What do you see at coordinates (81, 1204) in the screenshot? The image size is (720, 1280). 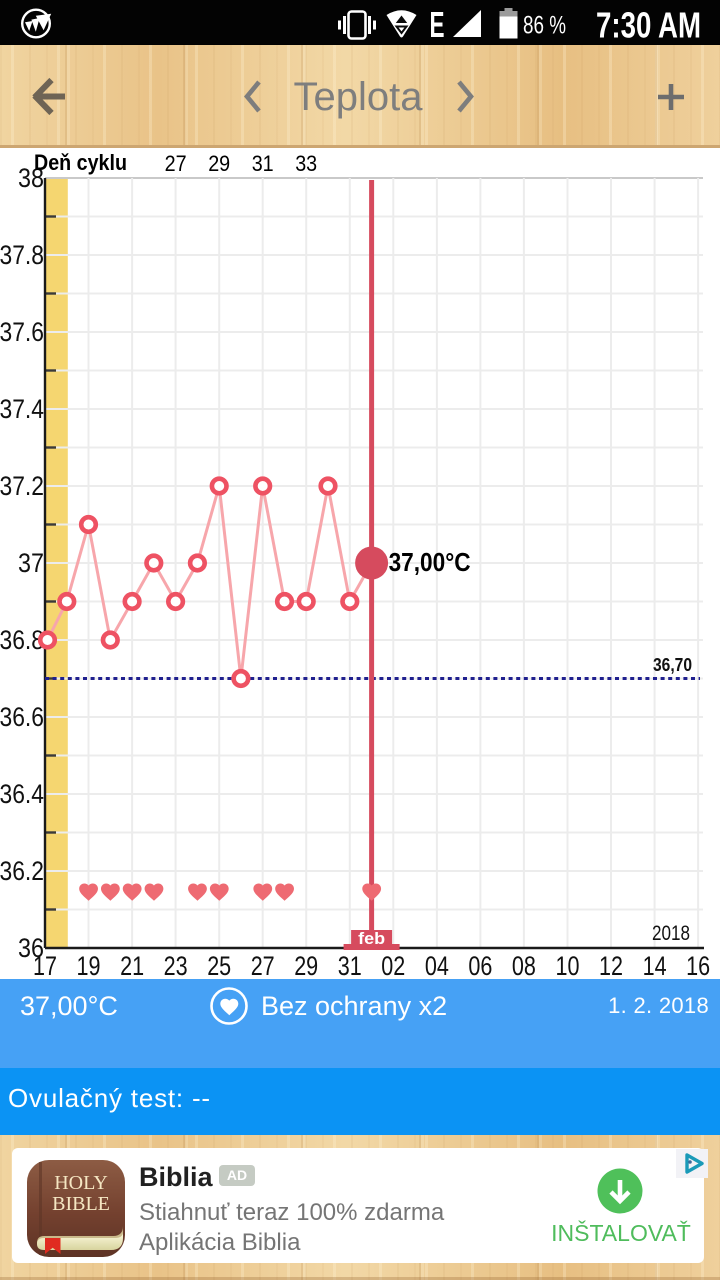 I see `svg-text: BIBLE` at bounding box center [81, 1204].